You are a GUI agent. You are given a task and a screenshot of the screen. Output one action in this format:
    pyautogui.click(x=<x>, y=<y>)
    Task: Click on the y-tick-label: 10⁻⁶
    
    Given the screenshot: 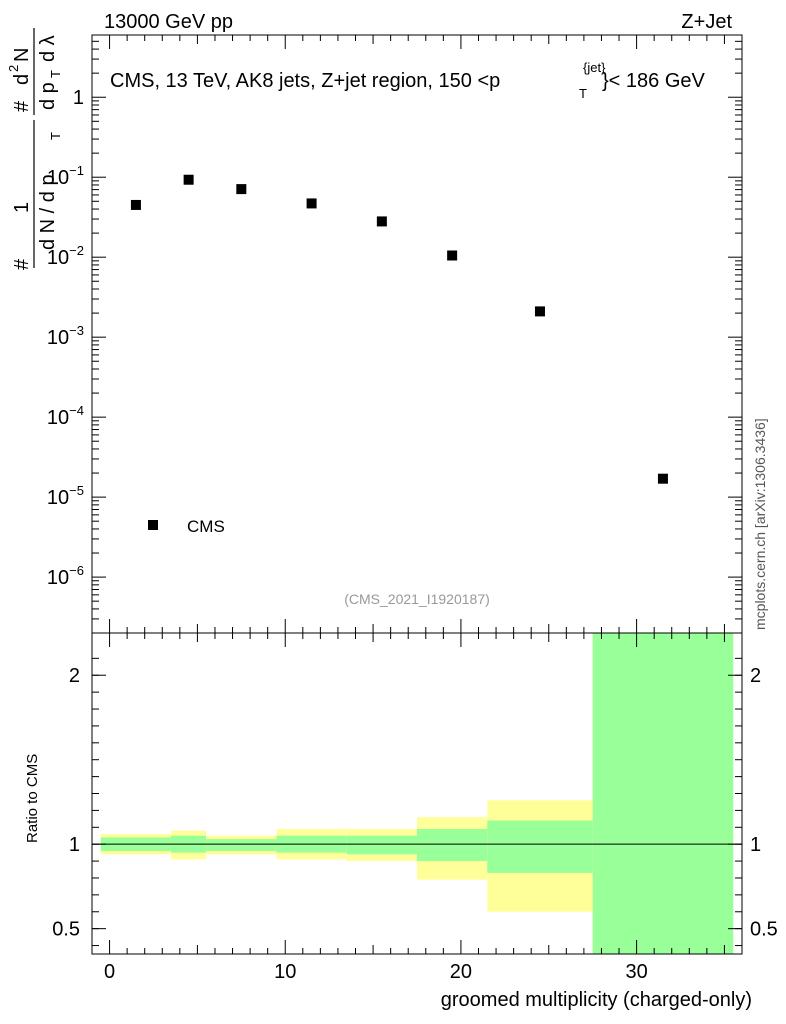 What is the action you would take?
    pyautogui.click(x=65, y=576)
    